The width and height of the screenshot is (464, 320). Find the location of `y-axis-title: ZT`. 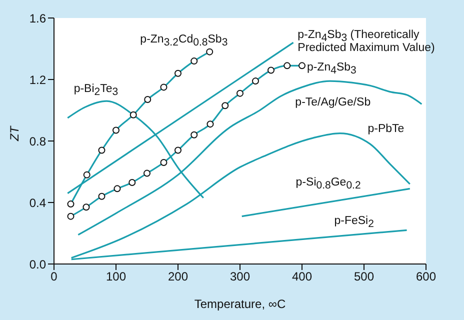

y-axis-title: ZT is located at coordinates (14, 133).